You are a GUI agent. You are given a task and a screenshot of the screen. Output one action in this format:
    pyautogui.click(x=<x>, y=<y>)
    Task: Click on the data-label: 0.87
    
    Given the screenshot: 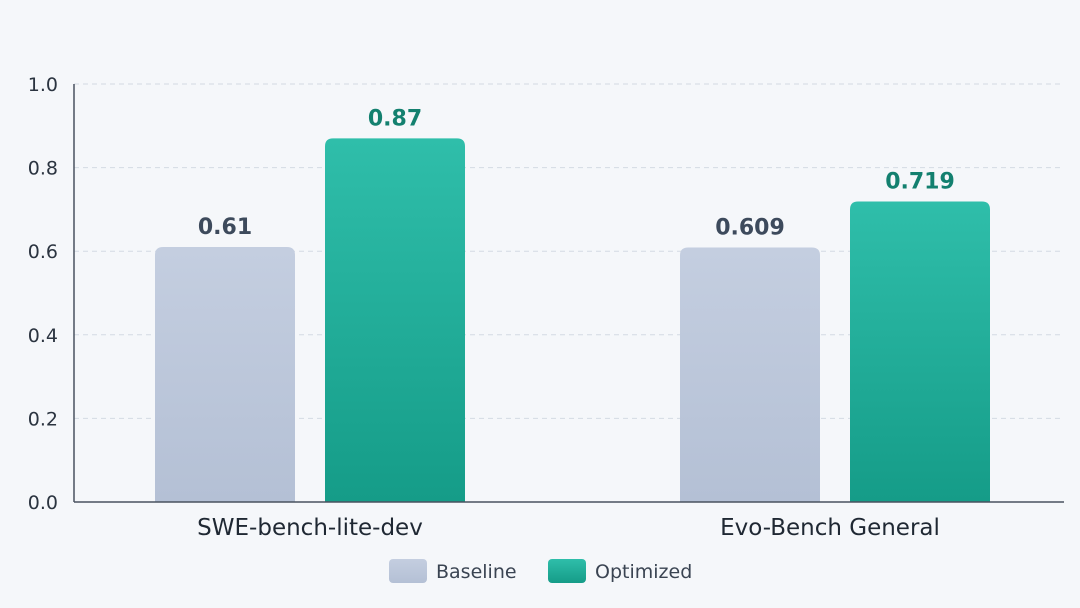 What is the action you would take?
    pyautogui.click(x=395, y=118)
    